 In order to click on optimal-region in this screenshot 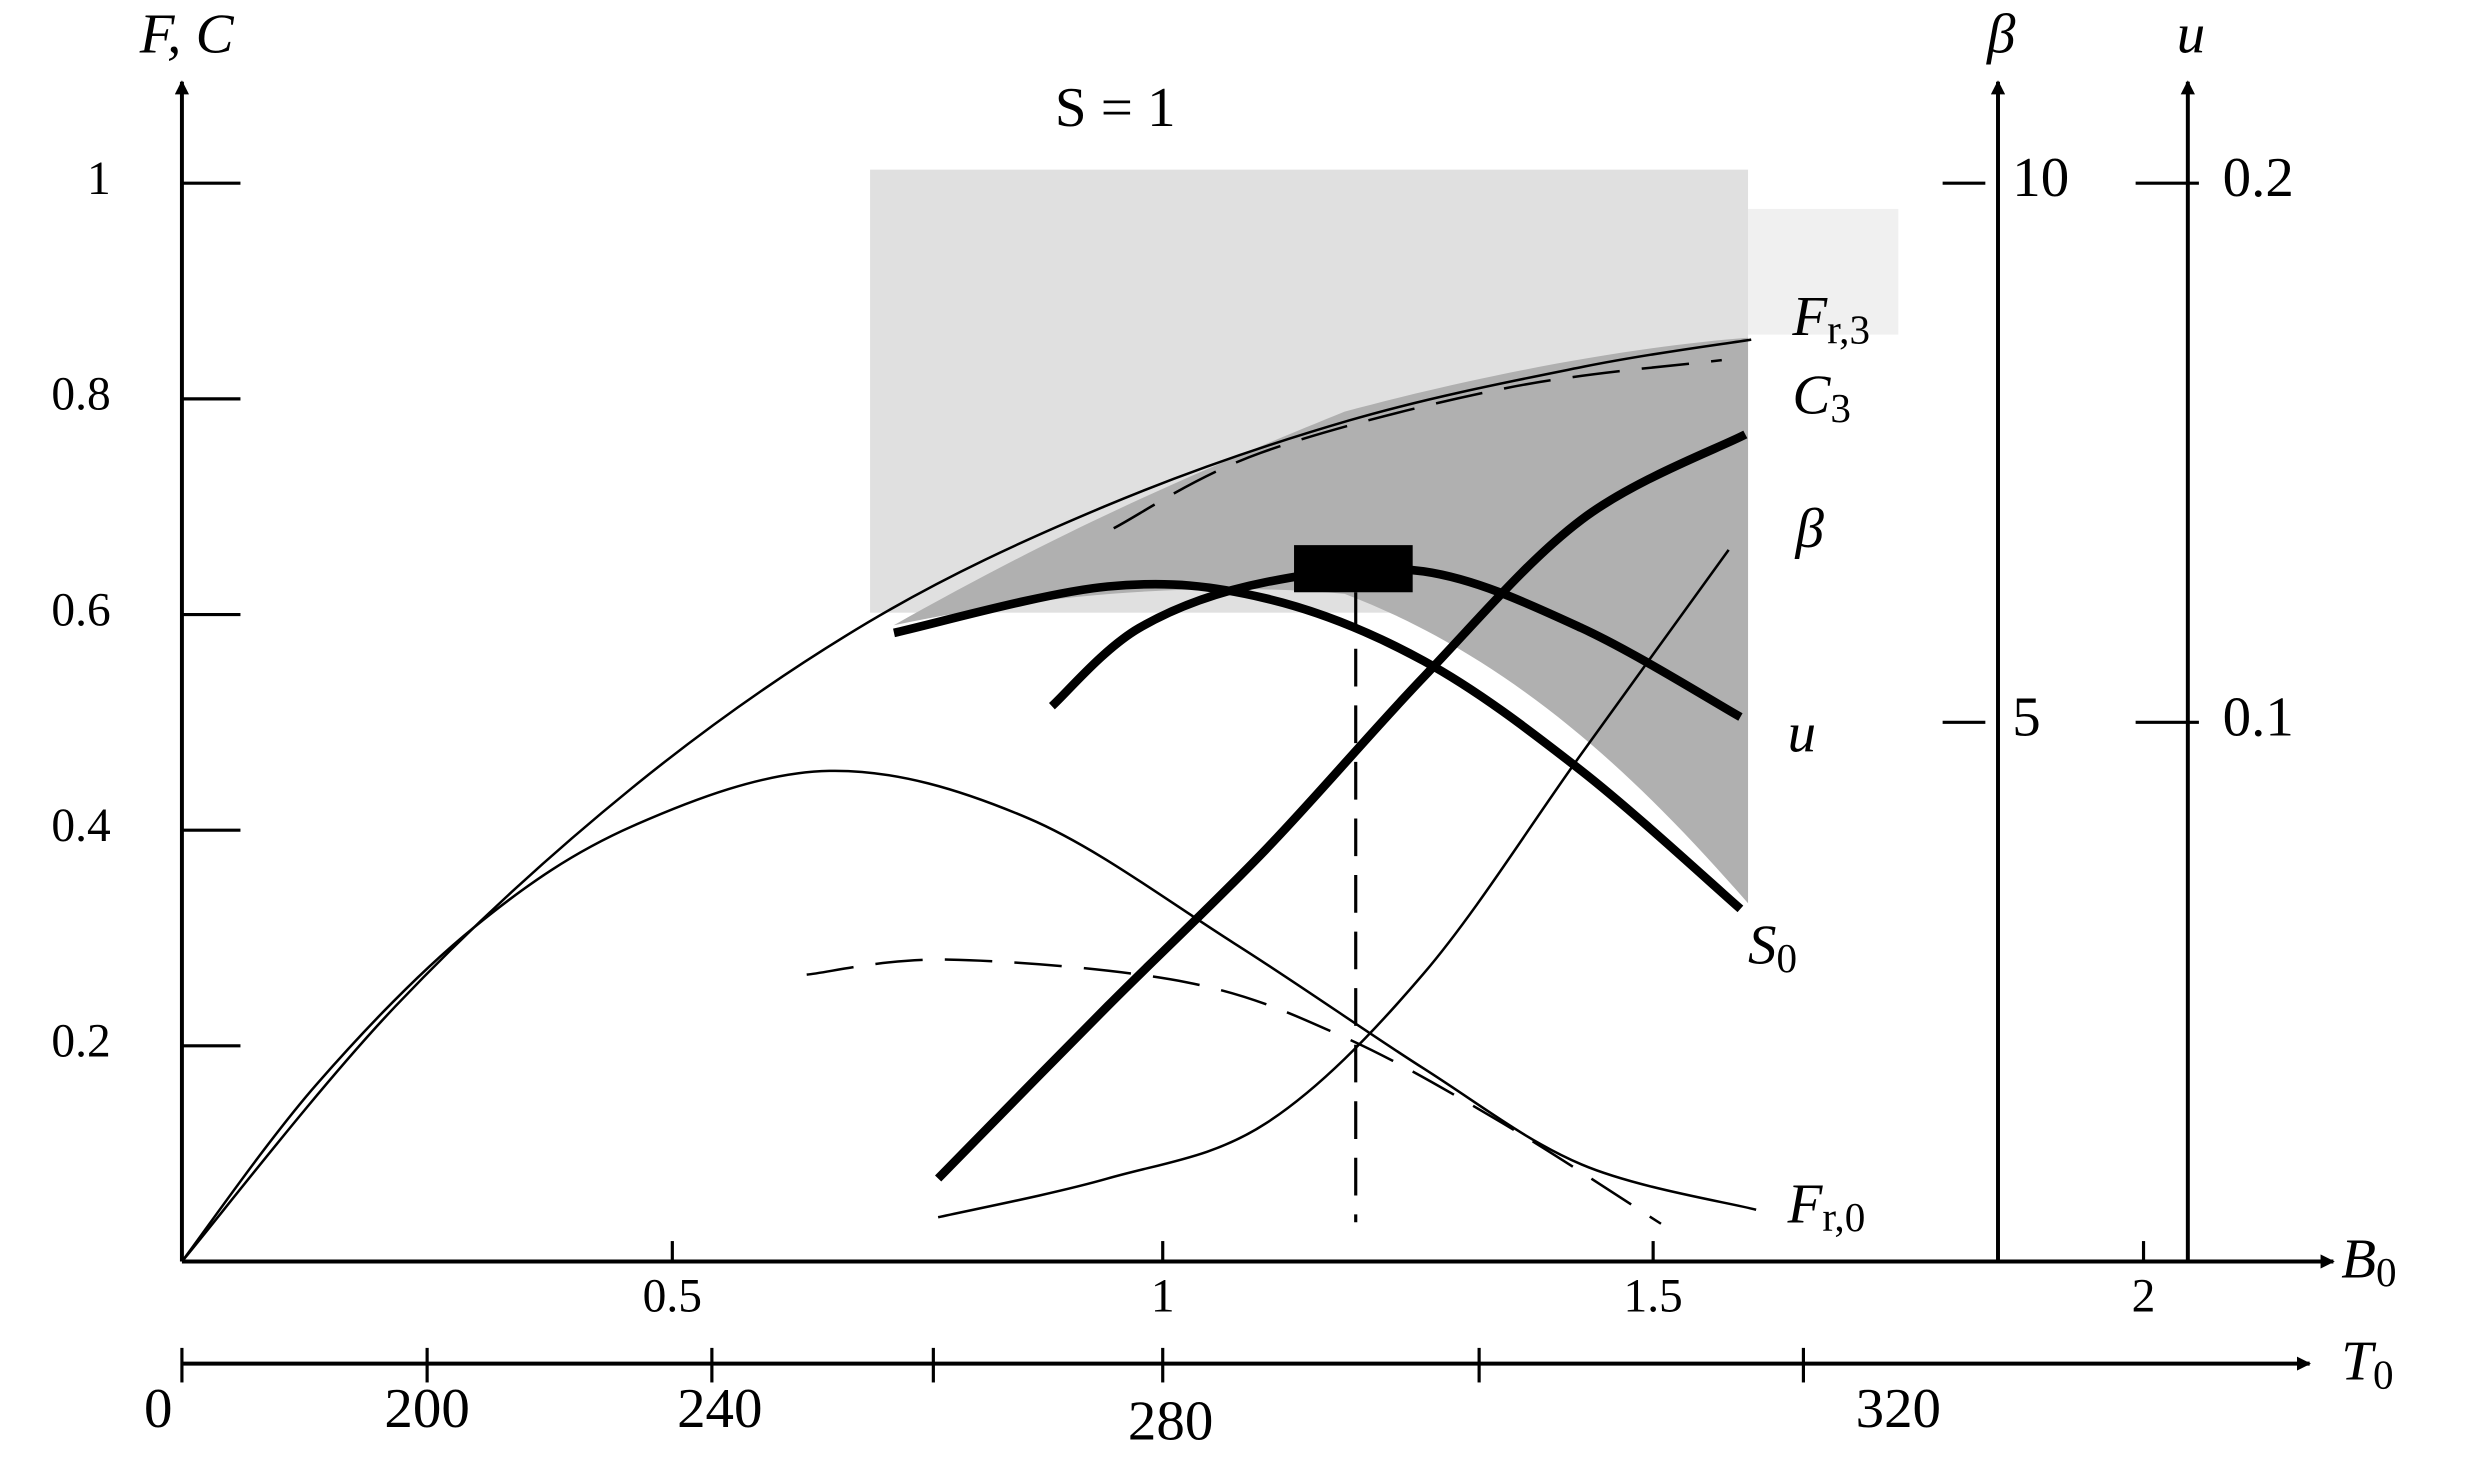, I will do `click(1321, 620)`.